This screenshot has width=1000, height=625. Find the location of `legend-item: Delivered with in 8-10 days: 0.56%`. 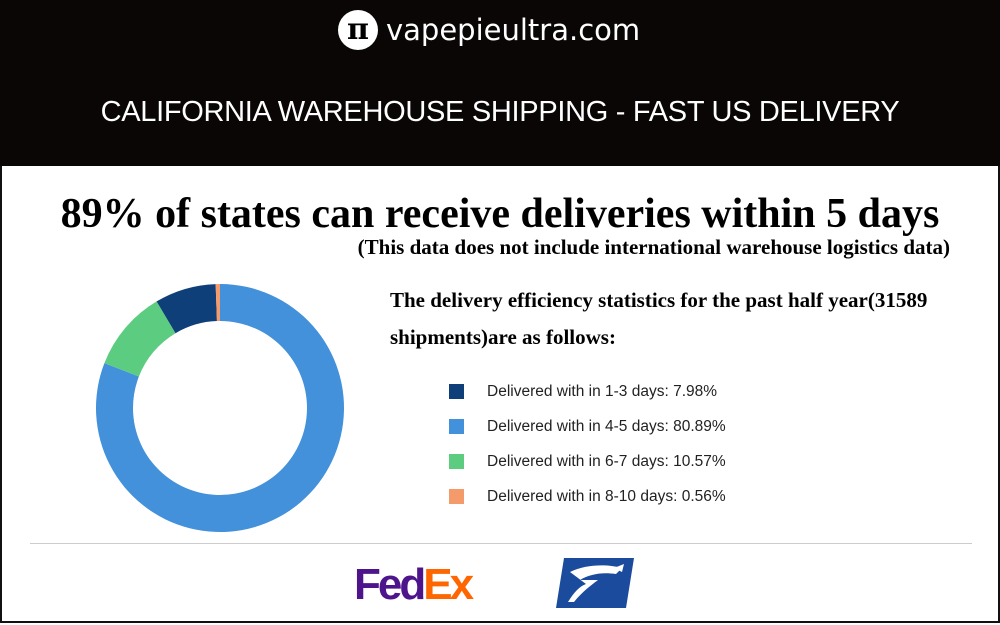

legend-item: Delivered with in 8-10 days: 0.56% is located at coordinates (587, 496).